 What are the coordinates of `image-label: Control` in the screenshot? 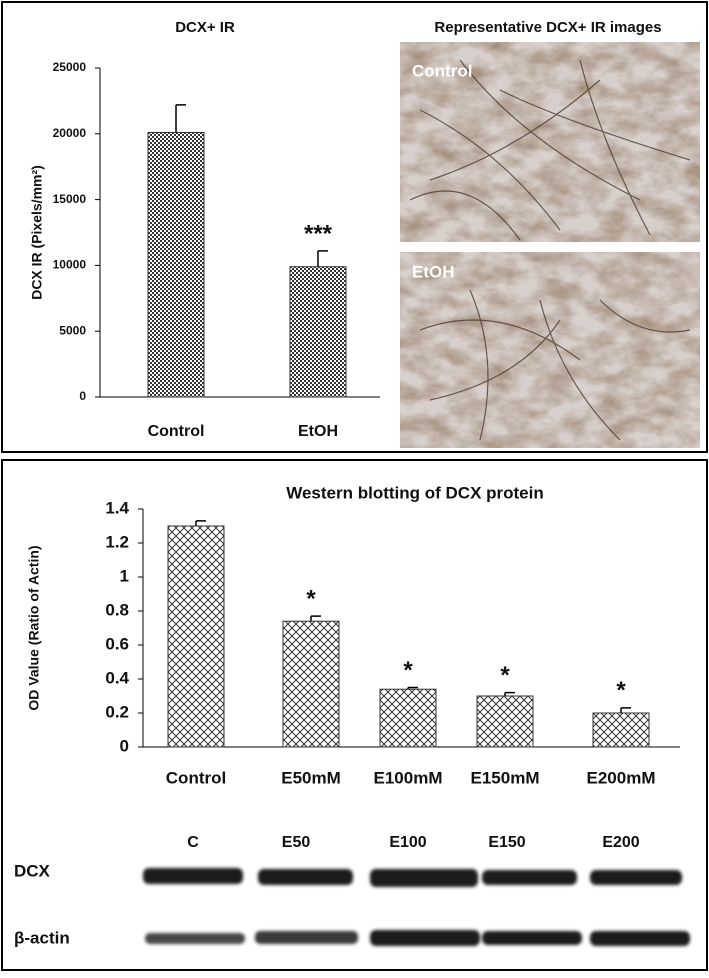 It's located at (442, 70).